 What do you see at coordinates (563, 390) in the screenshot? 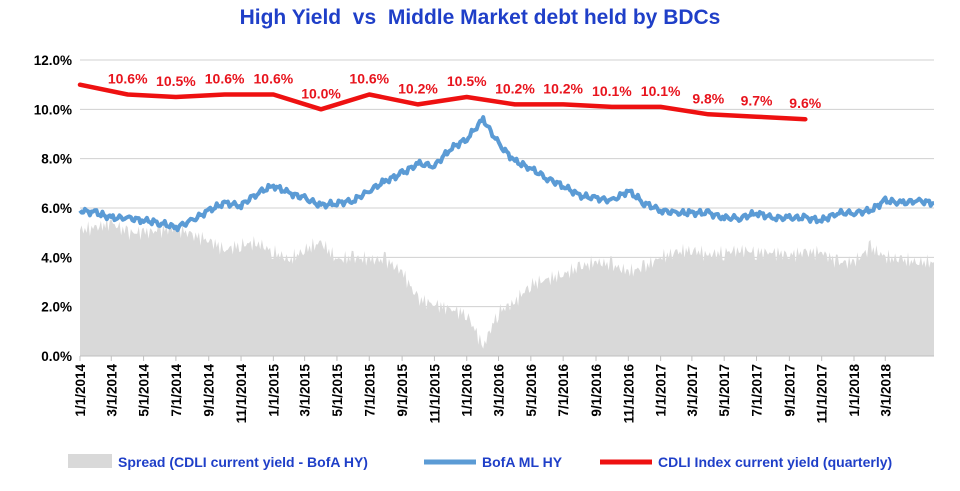
I see `x-tick-label: 7/1/2016` at bounding box center [563, 390].